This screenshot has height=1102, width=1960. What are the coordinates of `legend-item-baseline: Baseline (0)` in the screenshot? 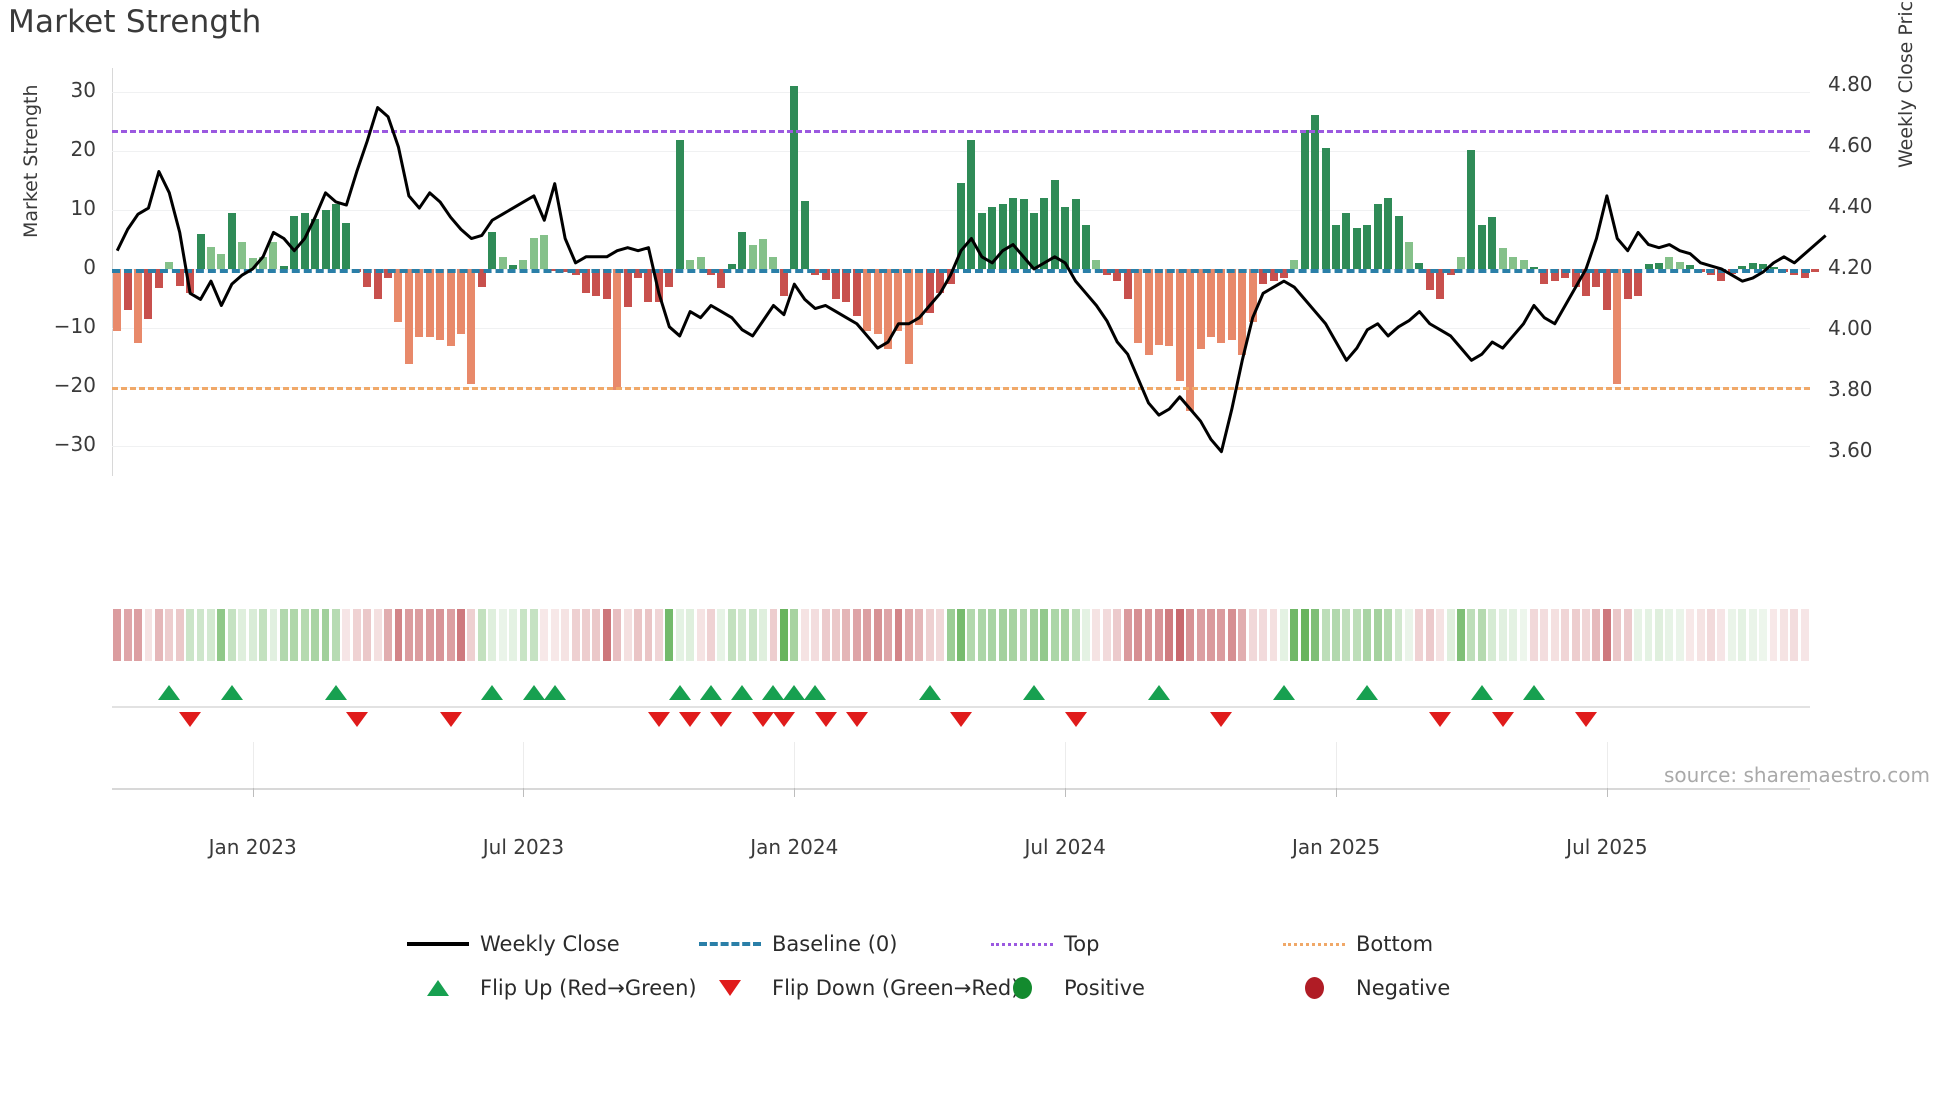 It's located at (834, 944).